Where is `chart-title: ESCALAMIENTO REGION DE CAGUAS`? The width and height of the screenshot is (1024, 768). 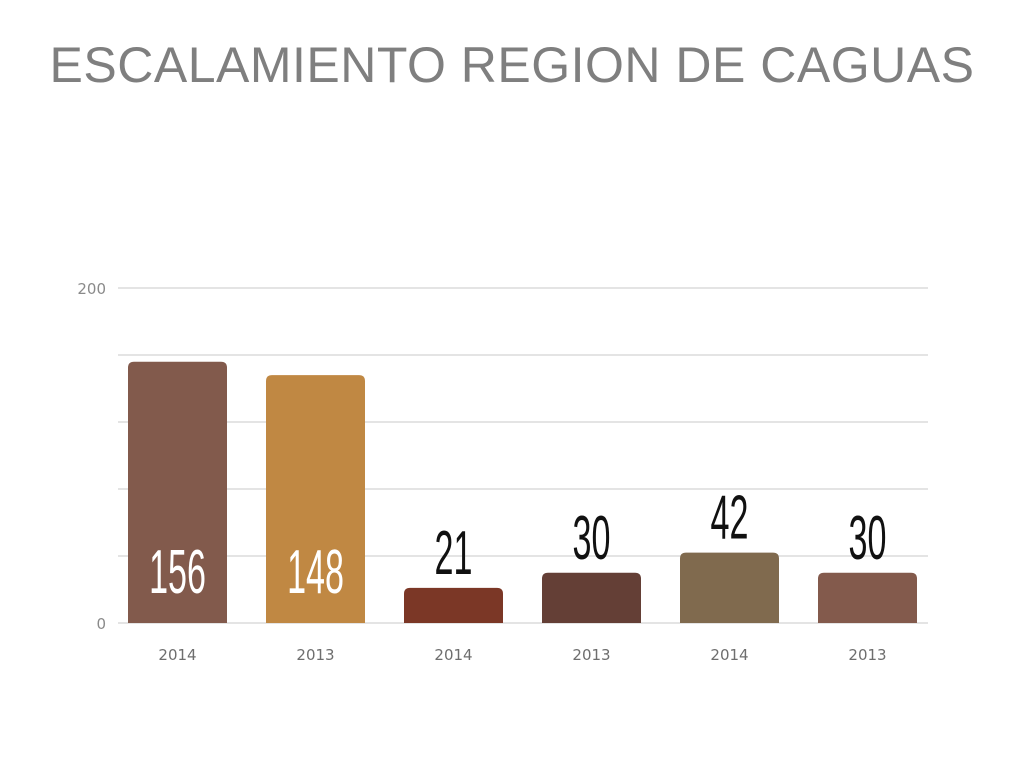 chart-title: ESCALAMIENTO REGION DE CAGUAS is located at coordinates (512, 65).